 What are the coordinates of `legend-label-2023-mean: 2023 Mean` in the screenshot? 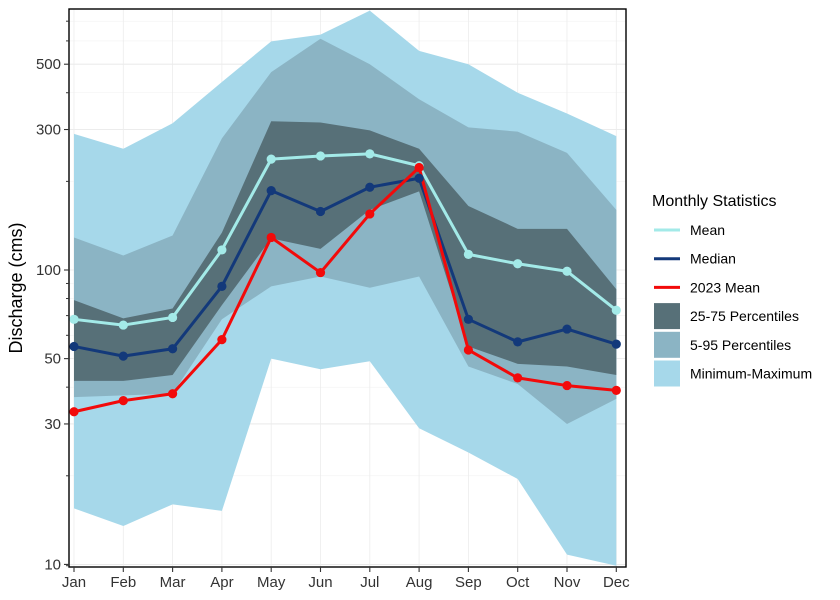 It's located at (725, 287).